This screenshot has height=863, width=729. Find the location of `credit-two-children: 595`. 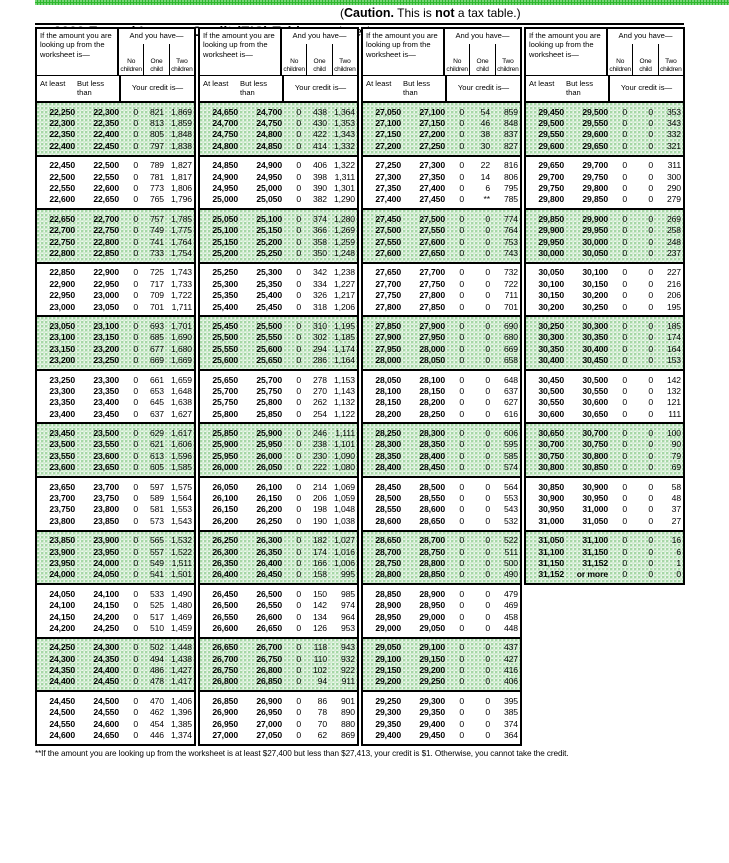

credit-two-children: 595 is located at coordinates (510, 444).